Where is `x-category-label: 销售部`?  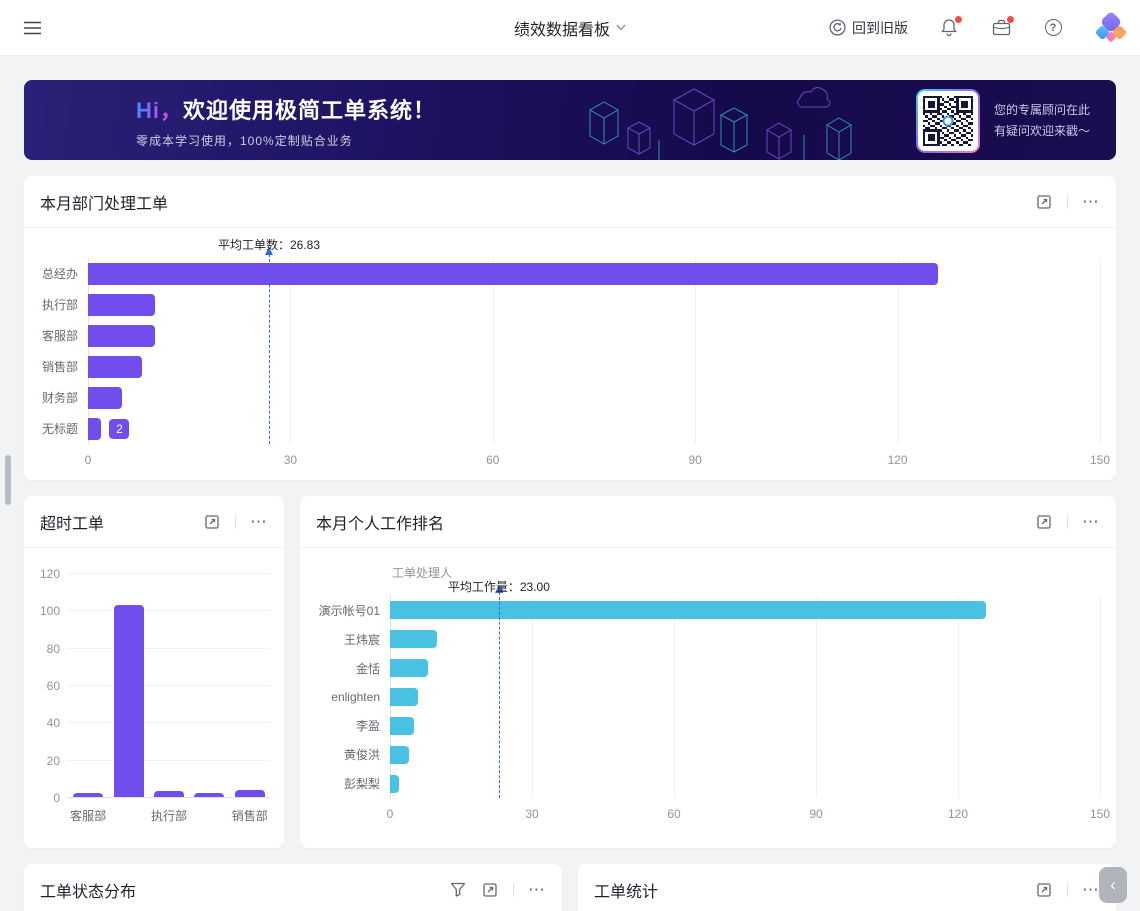 x-category-label: 销售部 is located at coordinates (249, 816).